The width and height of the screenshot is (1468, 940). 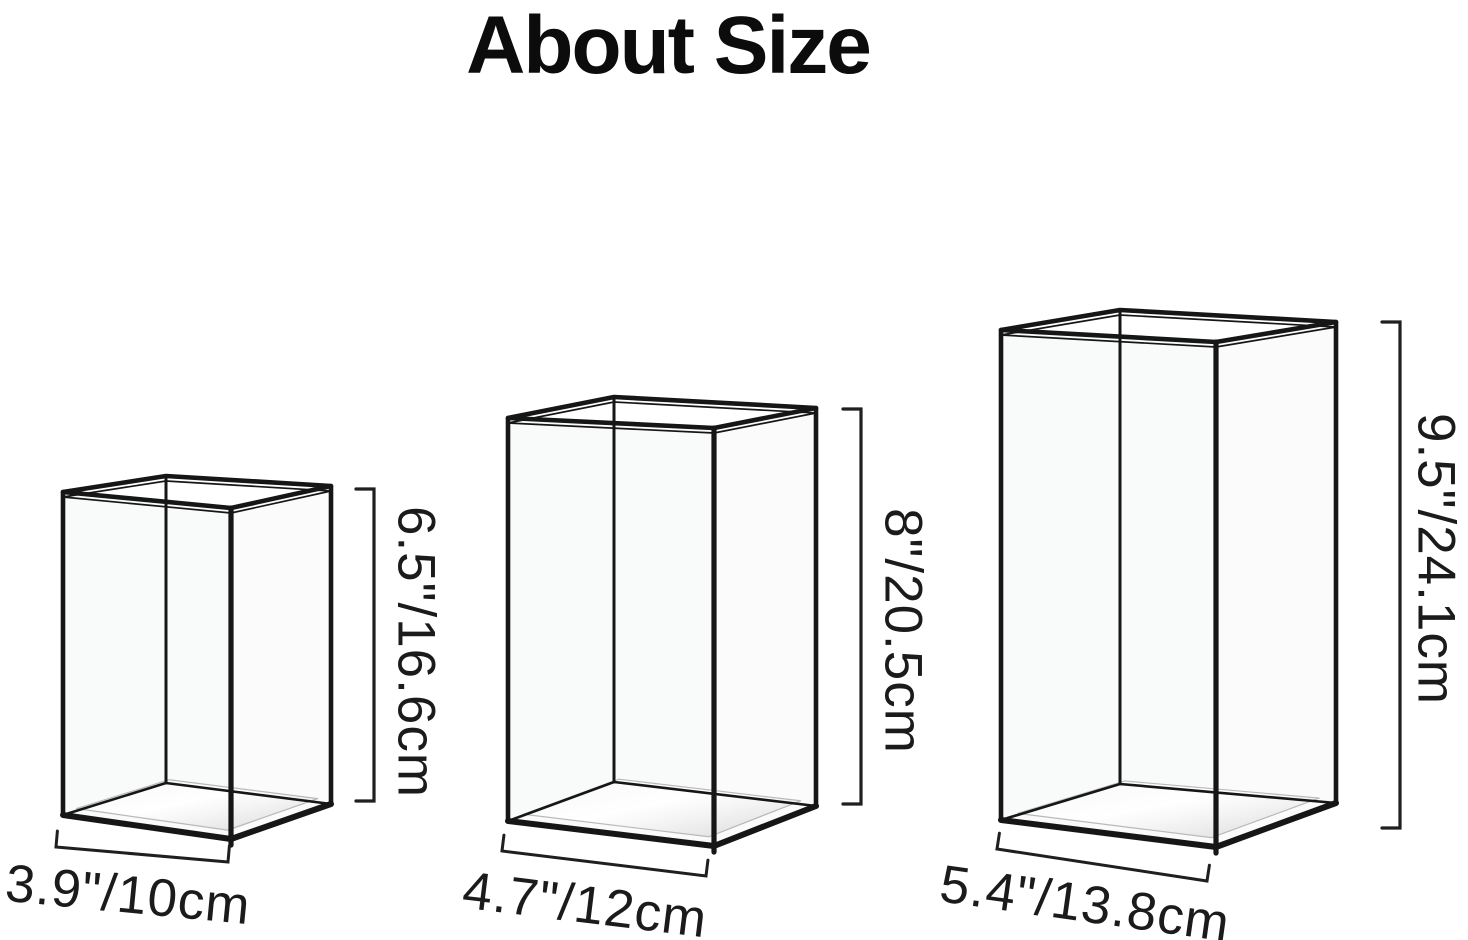 What do you see at coordinates (215, 668) in the screenshot?
I see `small-glass-vase` at bounding box center [215, 668].